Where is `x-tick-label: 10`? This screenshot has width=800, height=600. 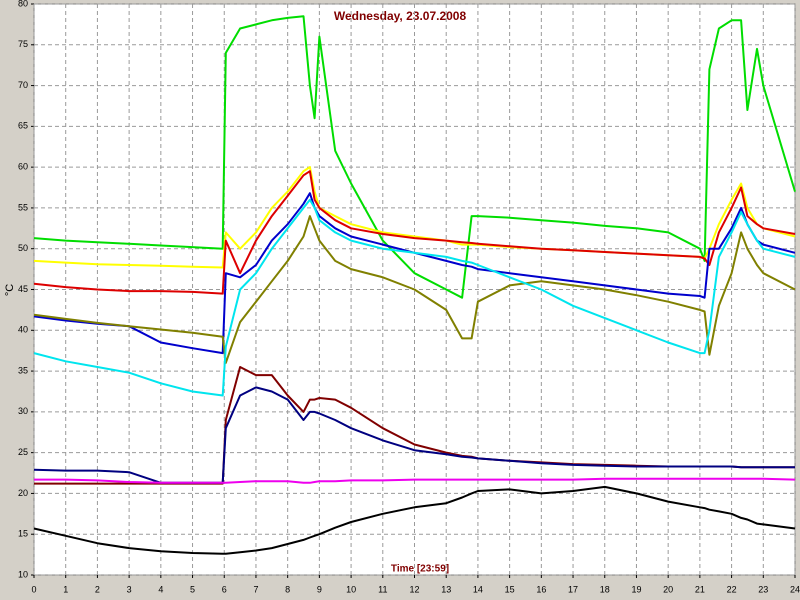
x-tick-label: 10 is located at coordinates (351, 589).